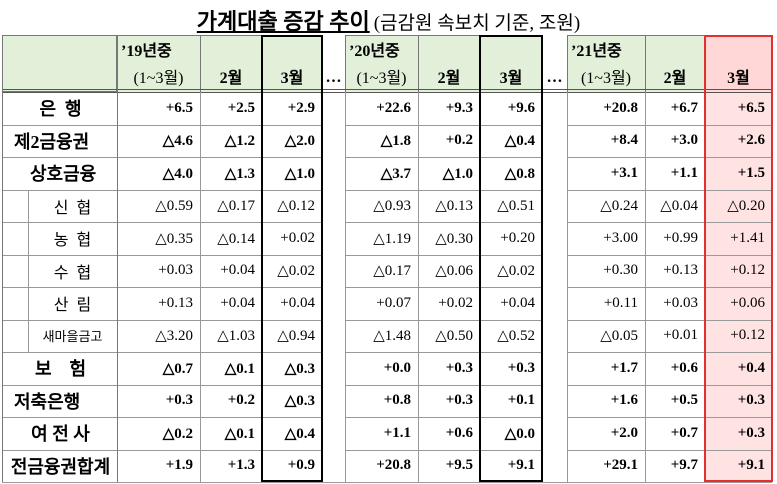  I want to click on value-cell: +0.30, so click(606, 270).